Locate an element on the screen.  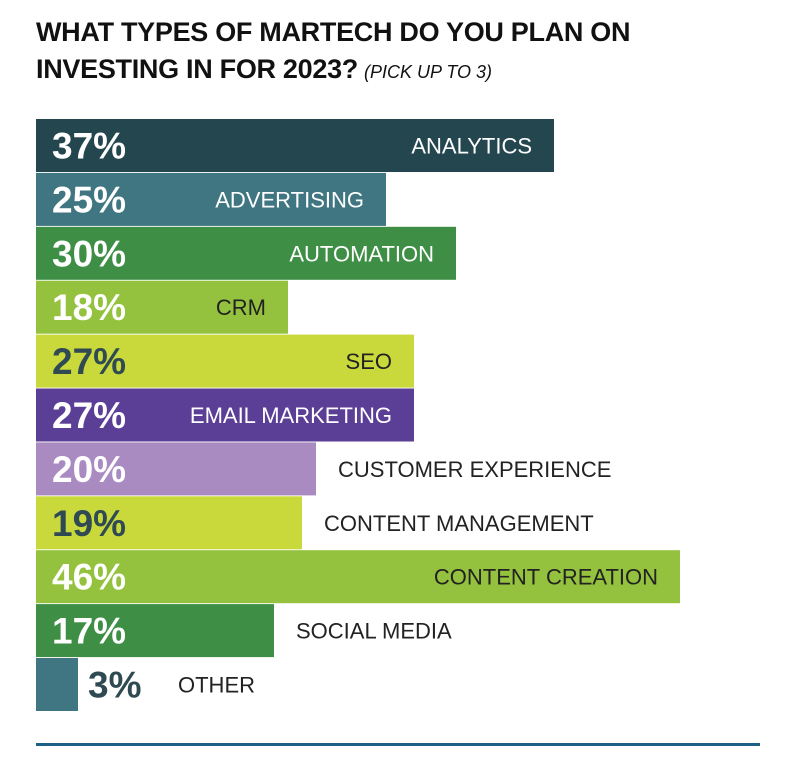
value-label-customer-experience: 20% is located at coordinates (89, 469).